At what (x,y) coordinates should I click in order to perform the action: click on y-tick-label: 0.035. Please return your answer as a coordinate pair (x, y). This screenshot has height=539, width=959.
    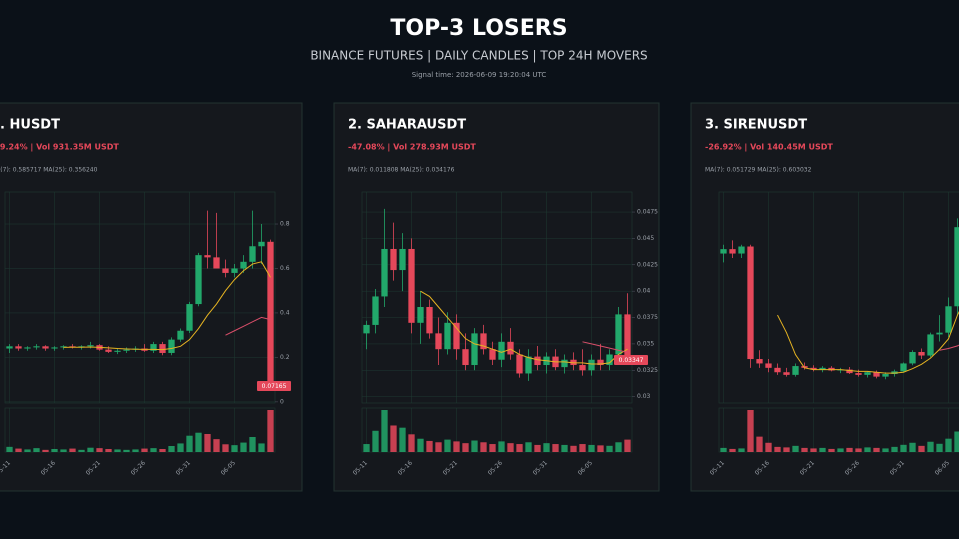
    Looking at the image, I should click on (645, 343).